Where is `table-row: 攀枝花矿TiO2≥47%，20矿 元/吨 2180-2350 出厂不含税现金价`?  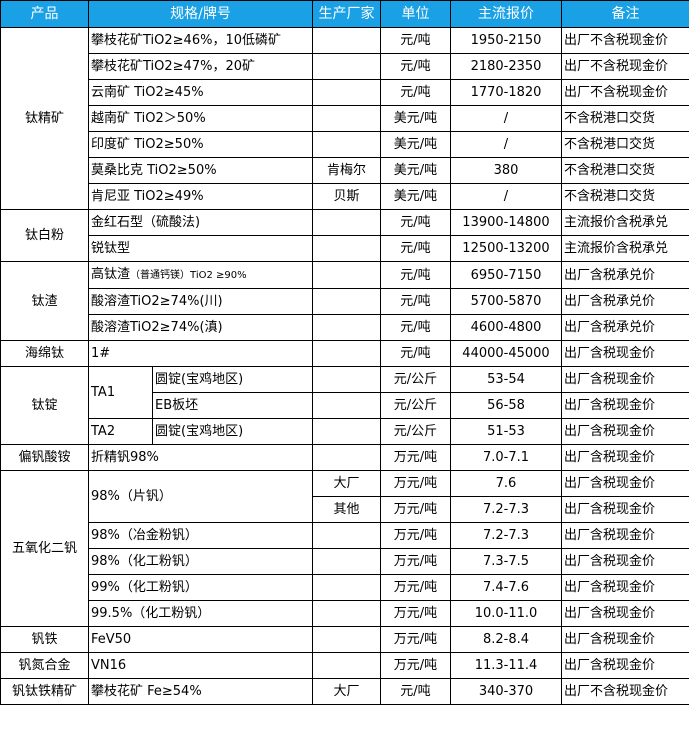
table-row: 攀枝花矿TiO2≥47%，20矿 元/吨 2180-2350 出厂不含税现金价 is located at coordinates (345, 66).